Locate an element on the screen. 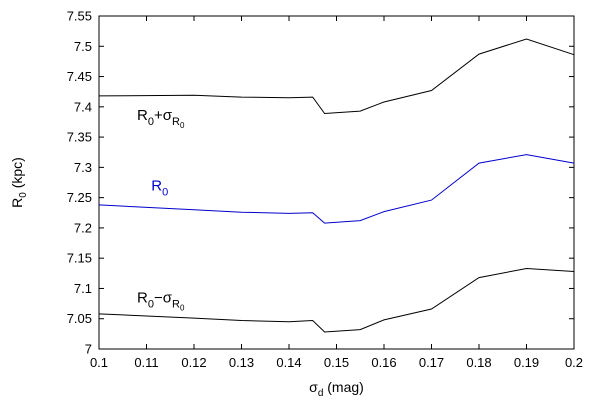 The width and height of the screenshot is (589, 403). x-tick-label: 0.11 is located at coordinates (146, 362).